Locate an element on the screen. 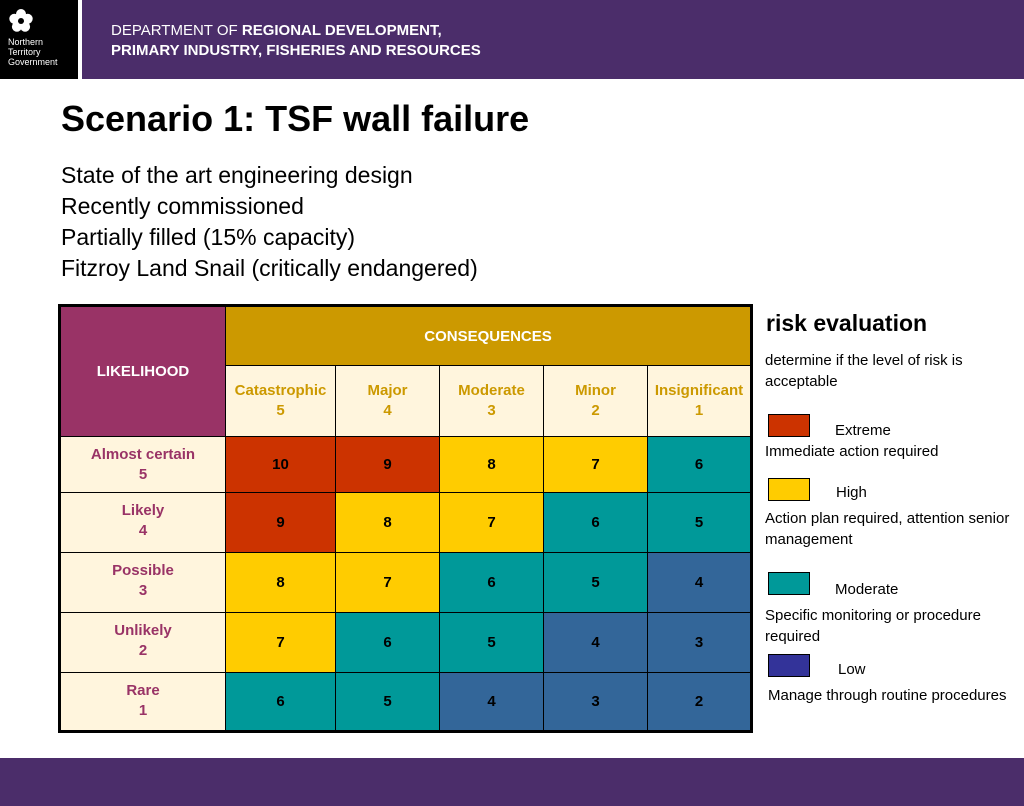 This screenshot has width=1024, height=806. footer-band is located at coordinates (512, 782).